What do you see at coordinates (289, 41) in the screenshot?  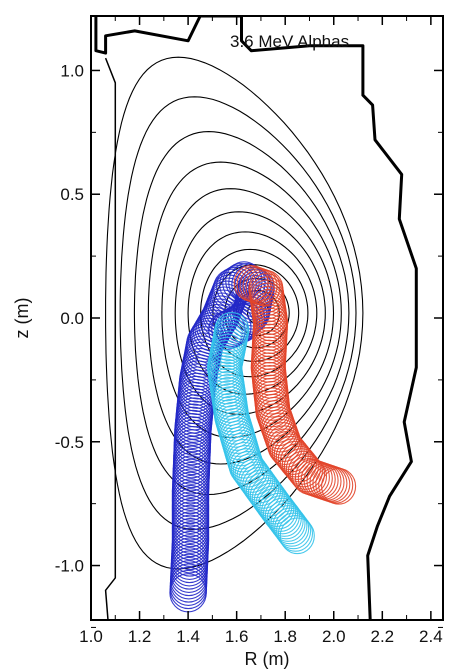 I see `chart-annotation: 3.6 MeV Alphas` at bounding box center [289, 41].